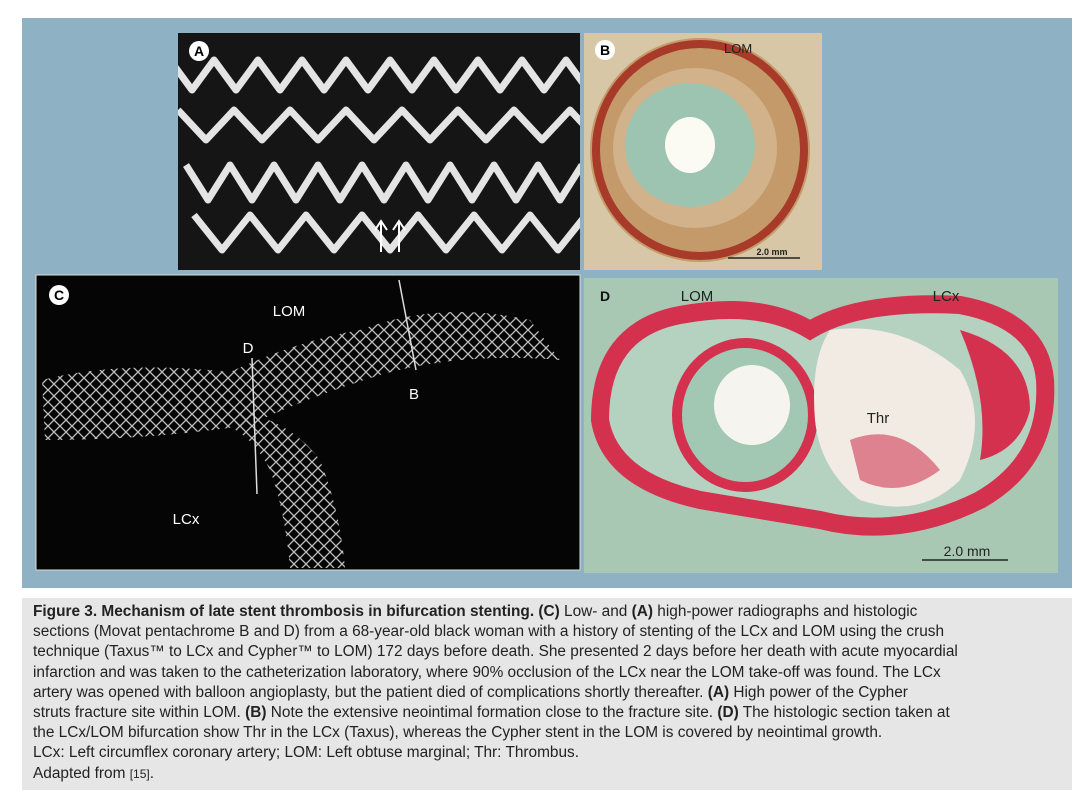  I want to click on panel-label: C, so click(59, 295).